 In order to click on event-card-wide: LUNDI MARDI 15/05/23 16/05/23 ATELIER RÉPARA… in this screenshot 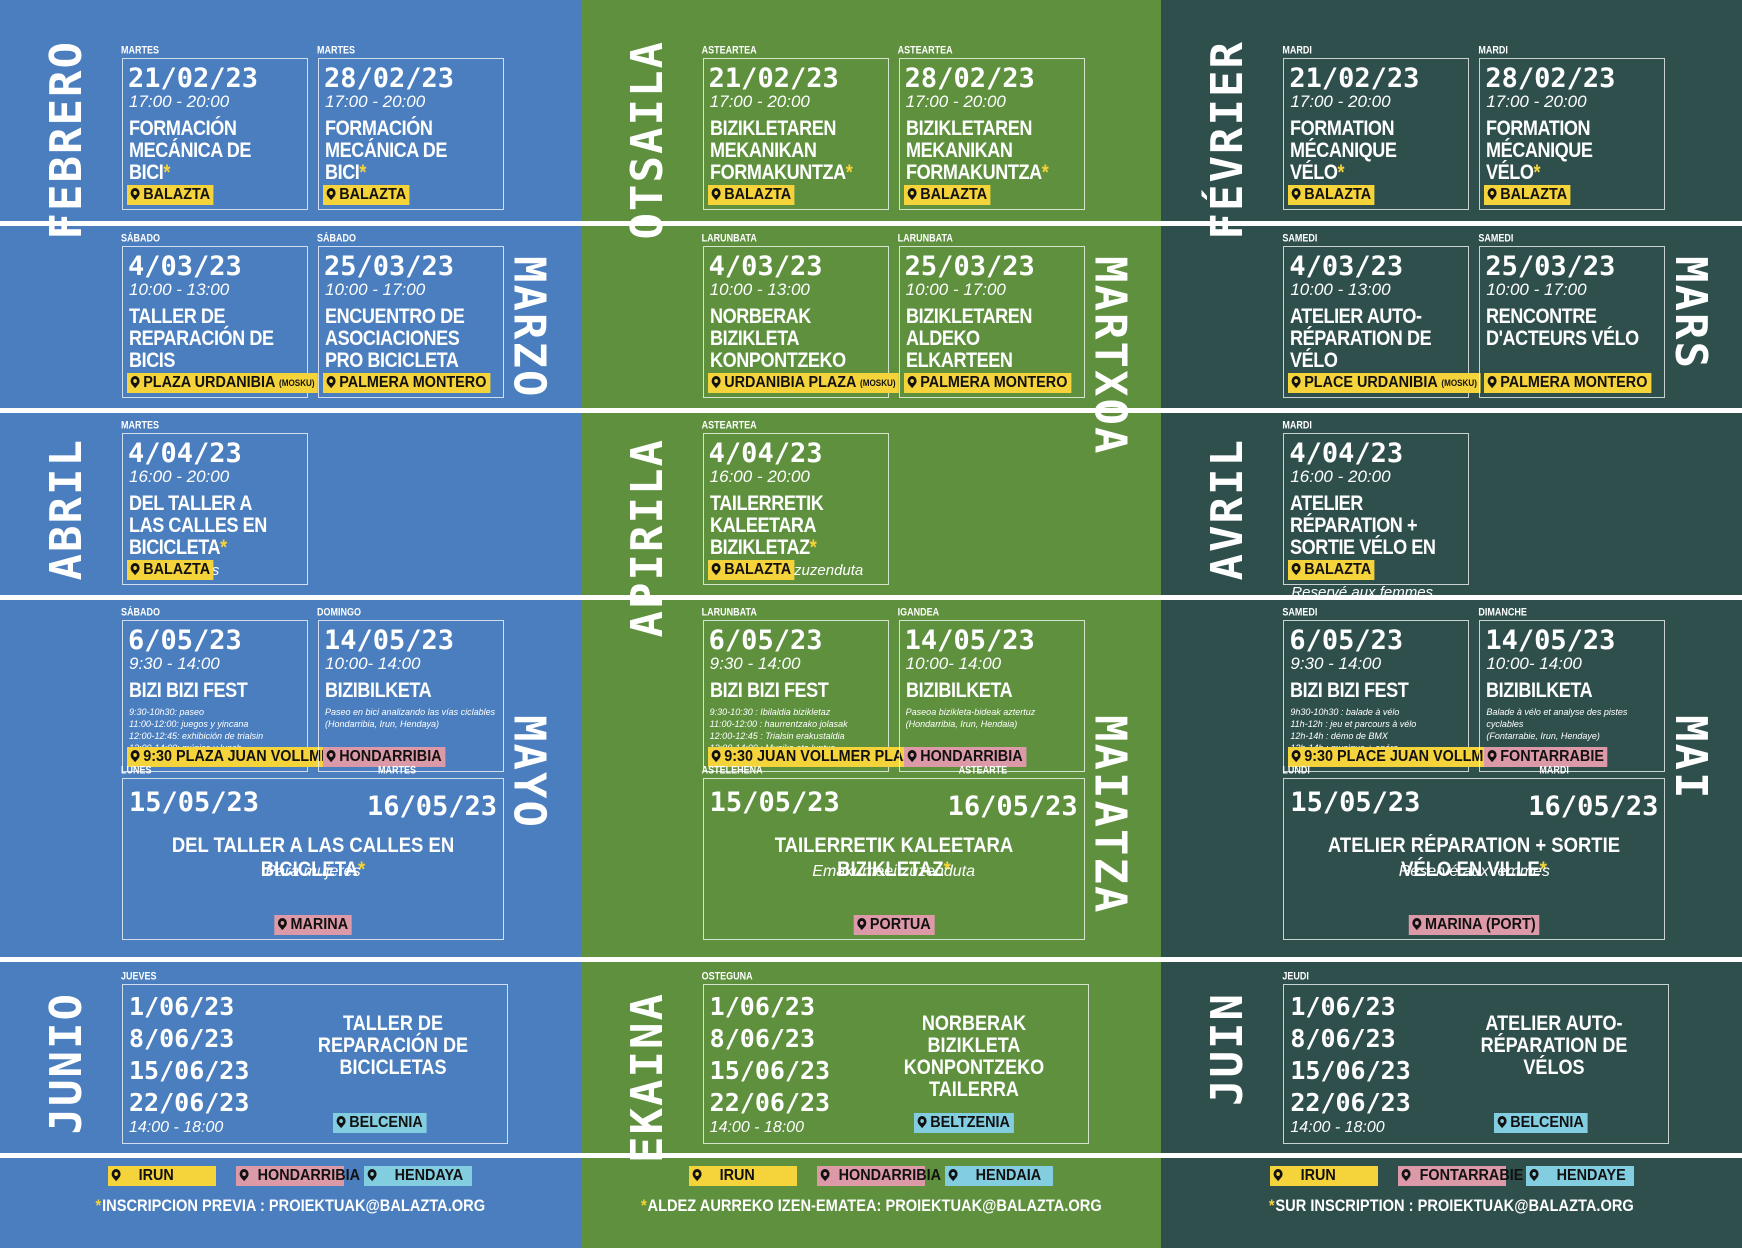, I will do `click(1474, 852)`.